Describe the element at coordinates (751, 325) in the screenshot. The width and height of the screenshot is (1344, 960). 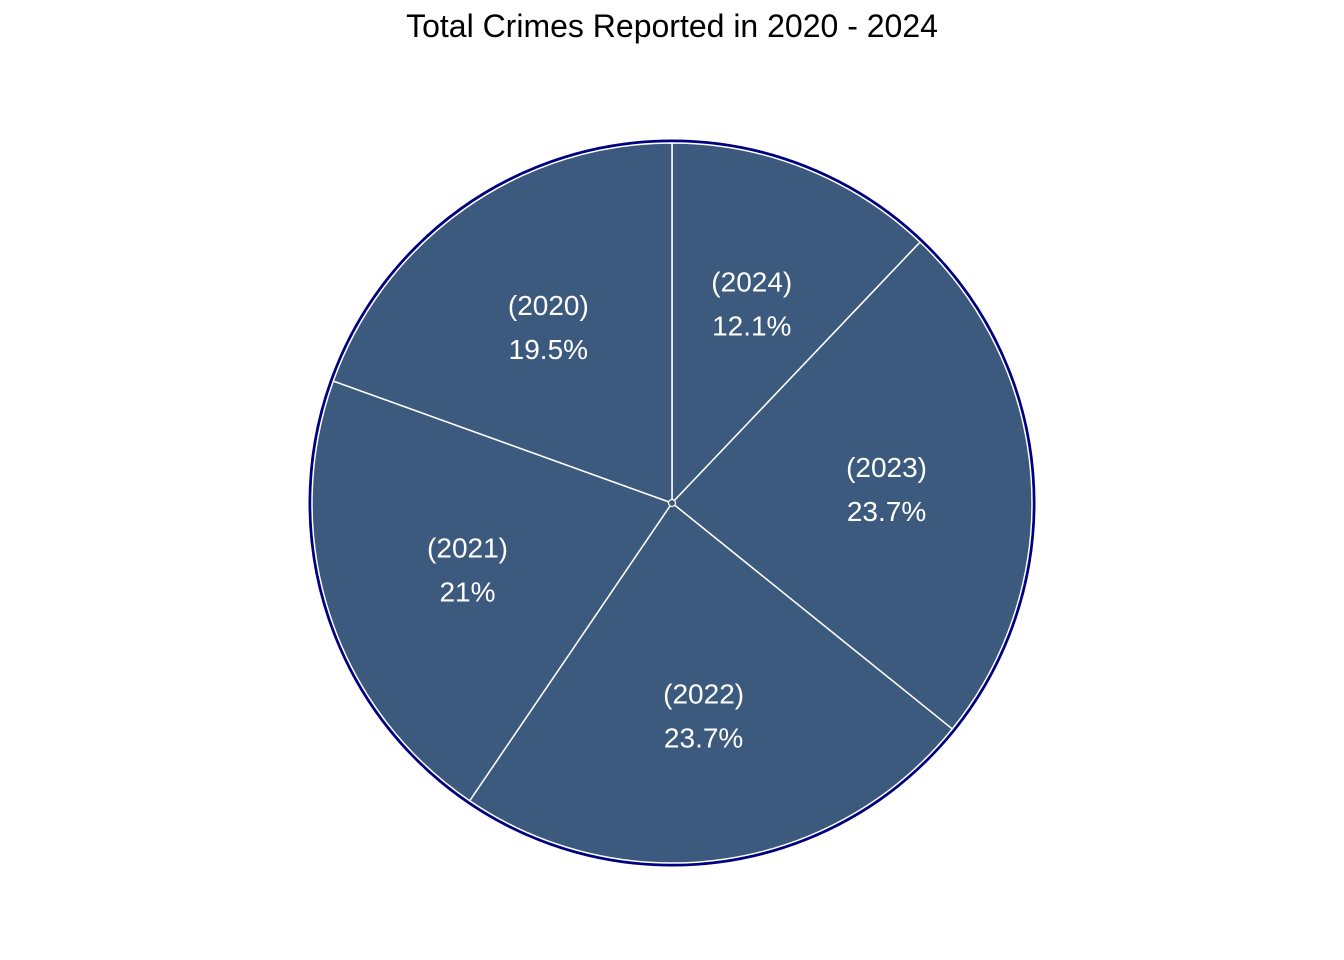
I see `slice-percent-2024: 12.1%` at that location.